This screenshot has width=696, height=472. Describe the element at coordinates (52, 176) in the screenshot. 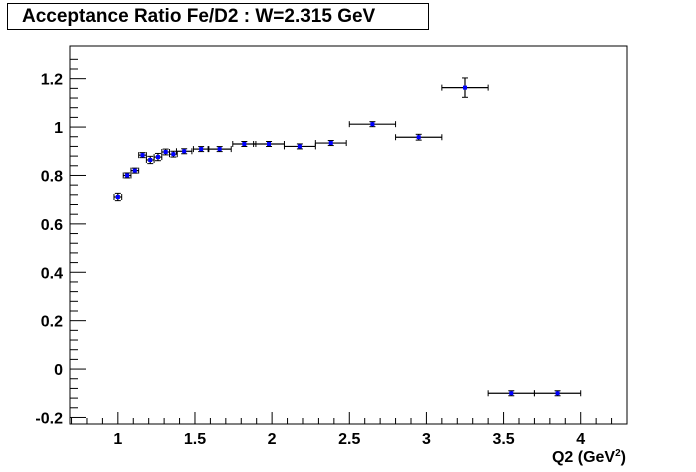

I see `y-tick-label: 0.8` at that location.